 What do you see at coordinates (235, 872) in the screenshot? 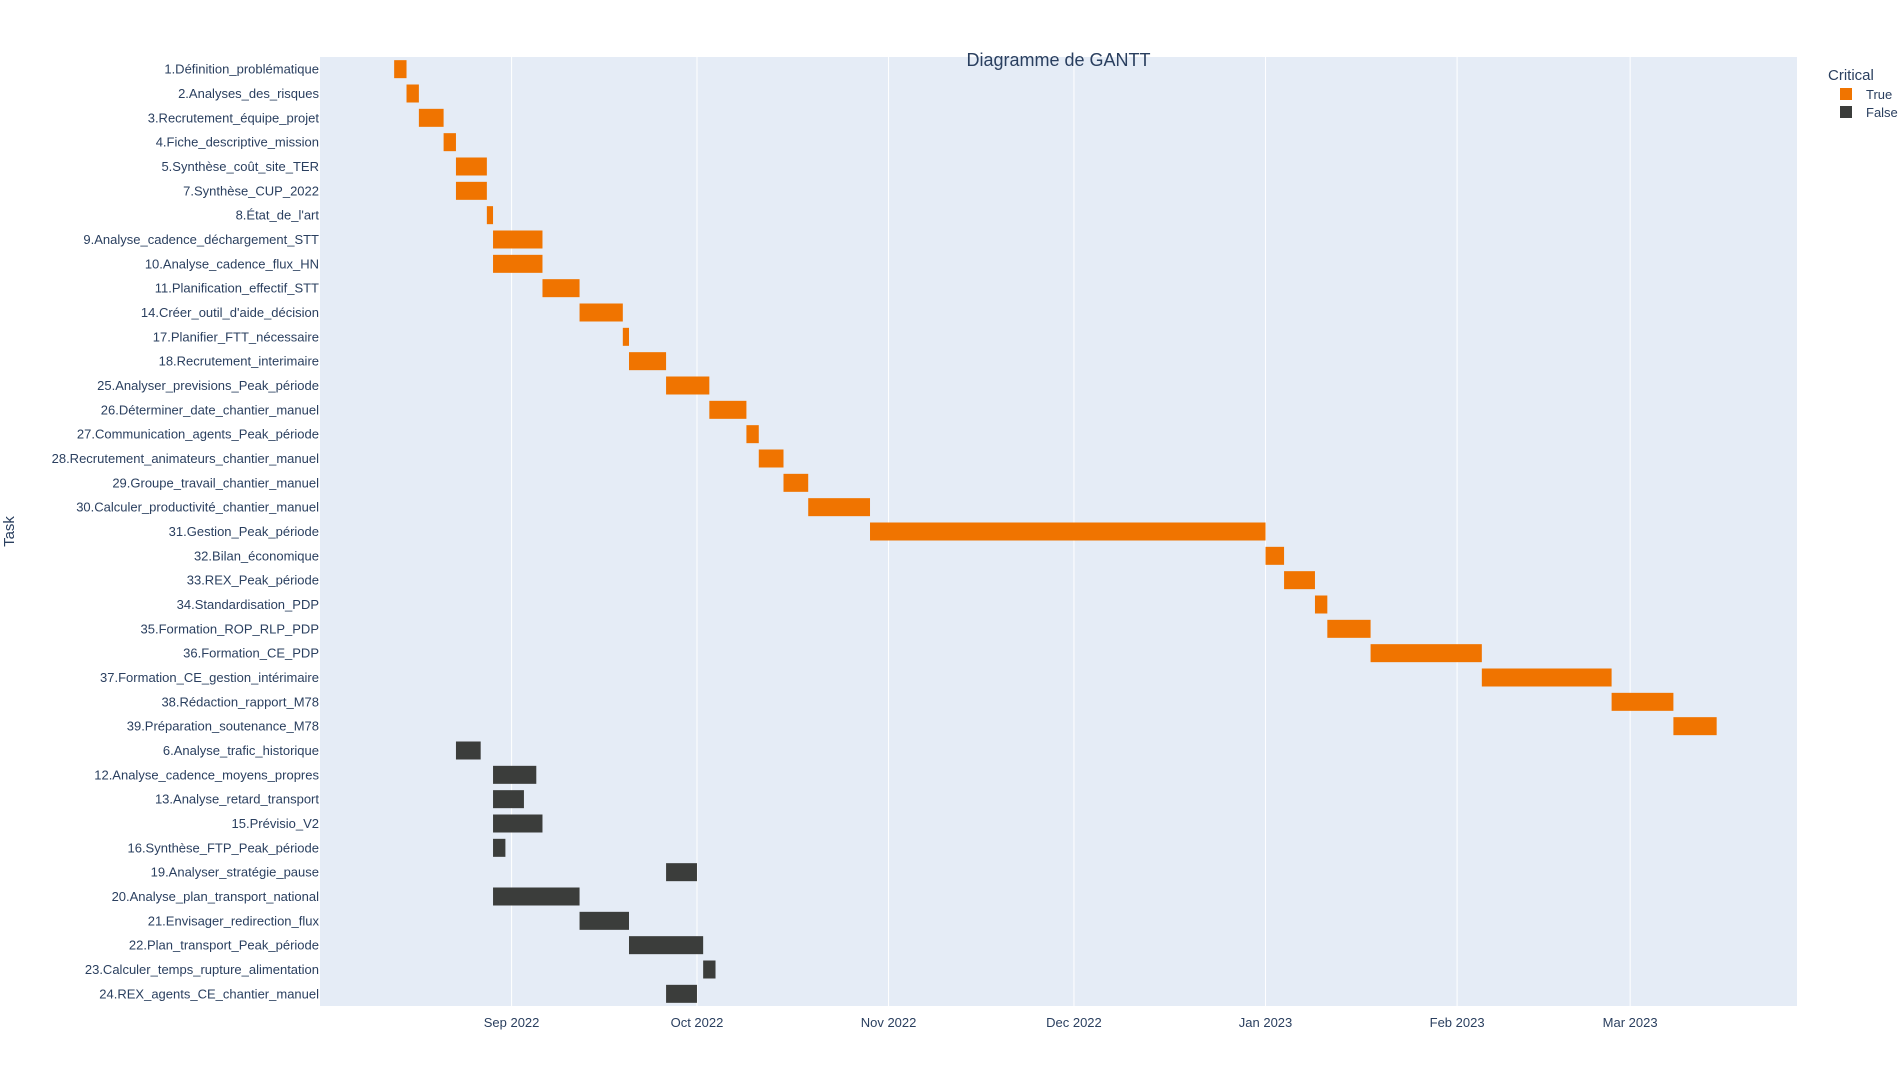
I see `y-tick-label: 19.Analyser_stratégie_pause` at bounding box center [235, 872].